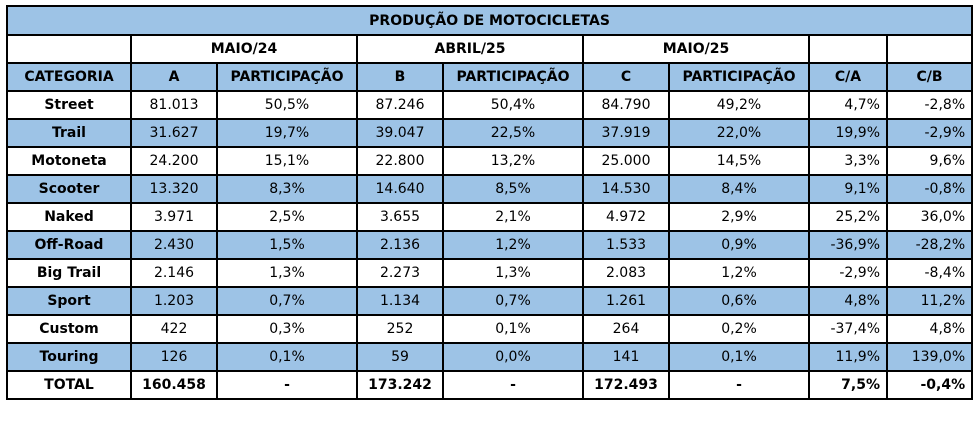 This screenshot has width=980, height=429. I want to click on cell-share-c: 49,2%, so click(739, 105).